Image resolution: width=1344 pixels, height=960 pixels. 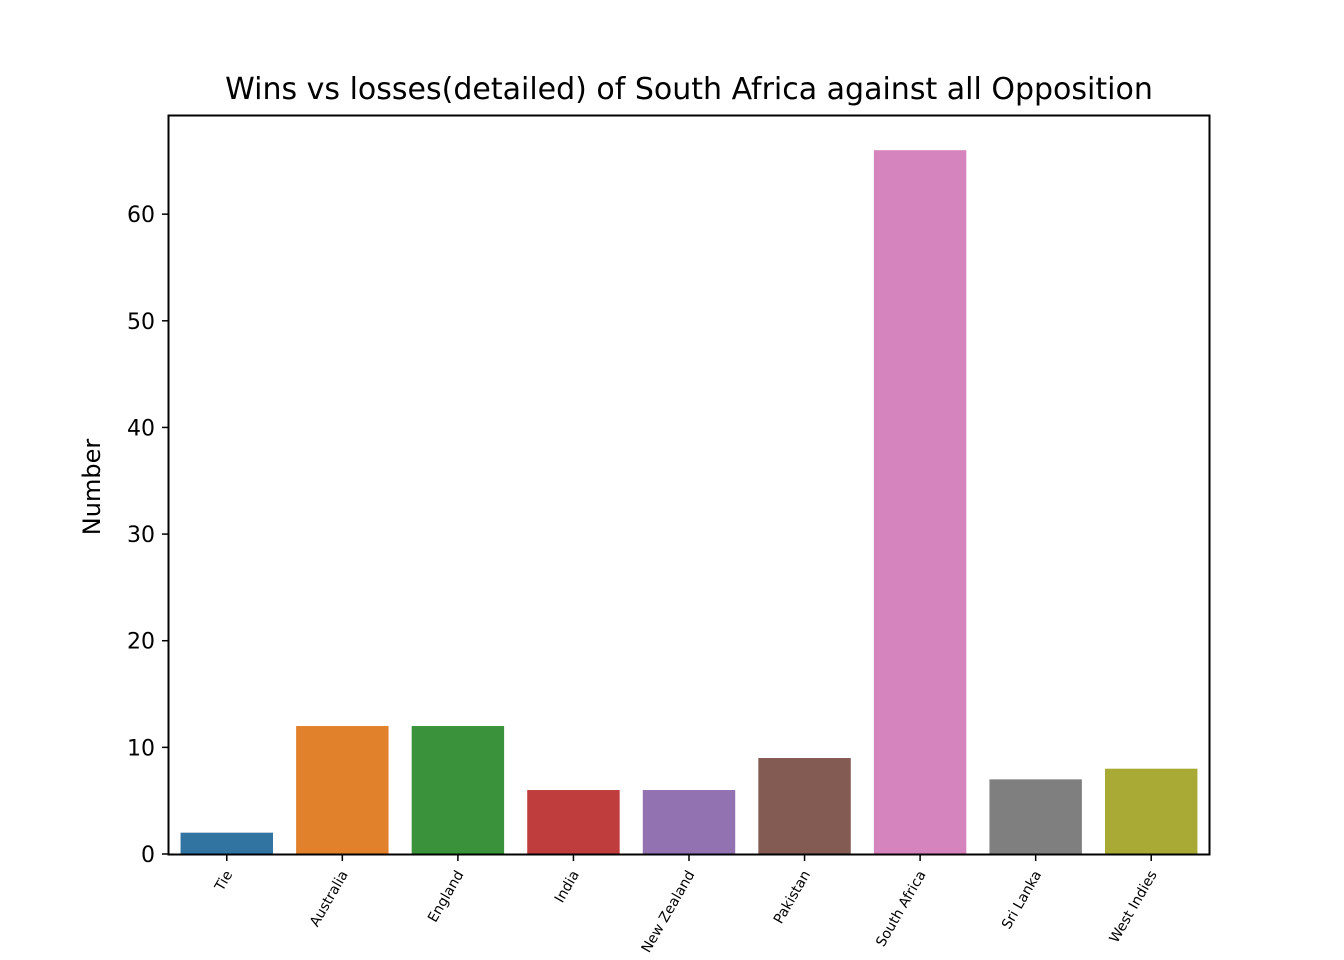 I want to click on x-tick-label-england: England, so click(x=446, y=896).